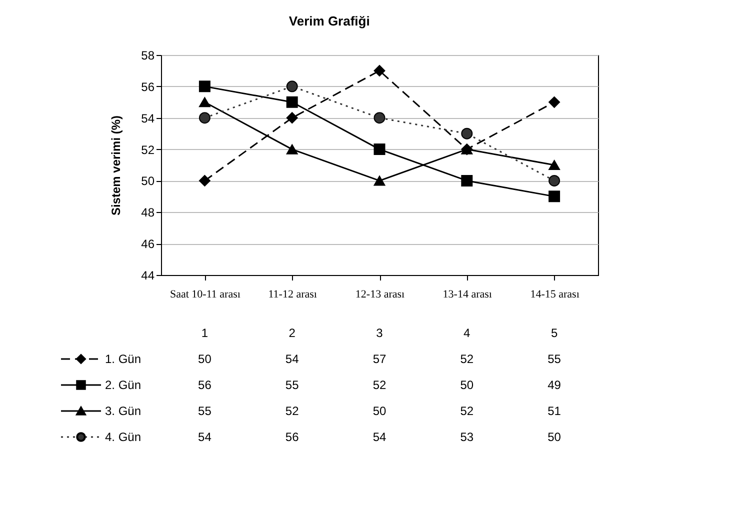 This screenshot has width=738, height=526. I want to click on legend-label: 1. Gün, so click(123, 359).